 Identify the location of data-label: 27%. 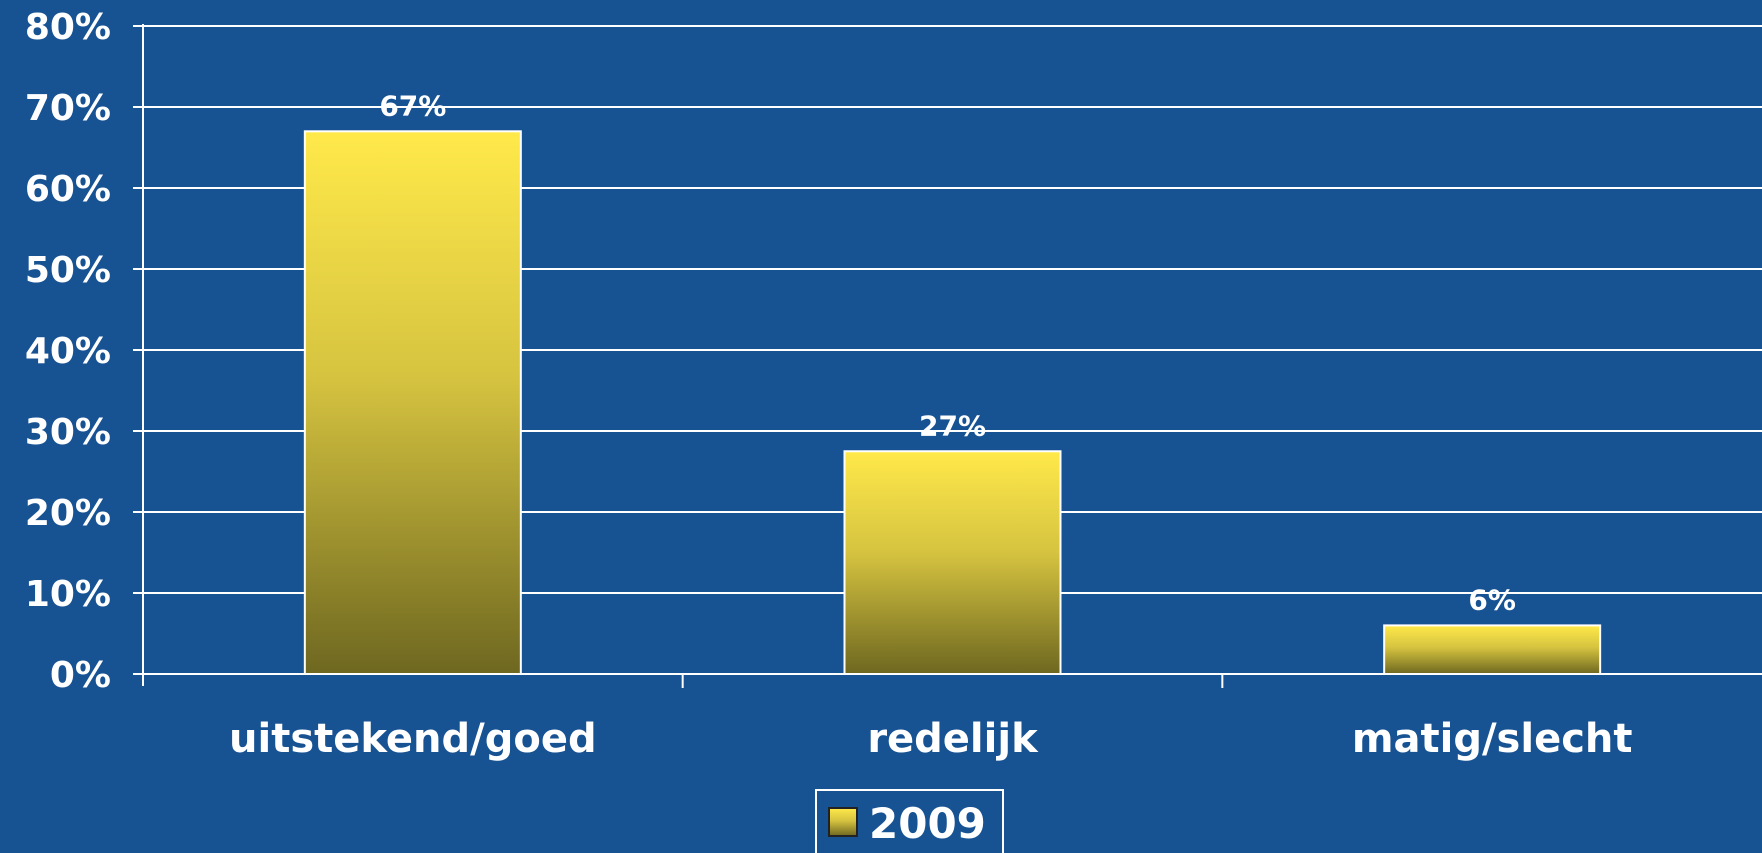
(952, 425).